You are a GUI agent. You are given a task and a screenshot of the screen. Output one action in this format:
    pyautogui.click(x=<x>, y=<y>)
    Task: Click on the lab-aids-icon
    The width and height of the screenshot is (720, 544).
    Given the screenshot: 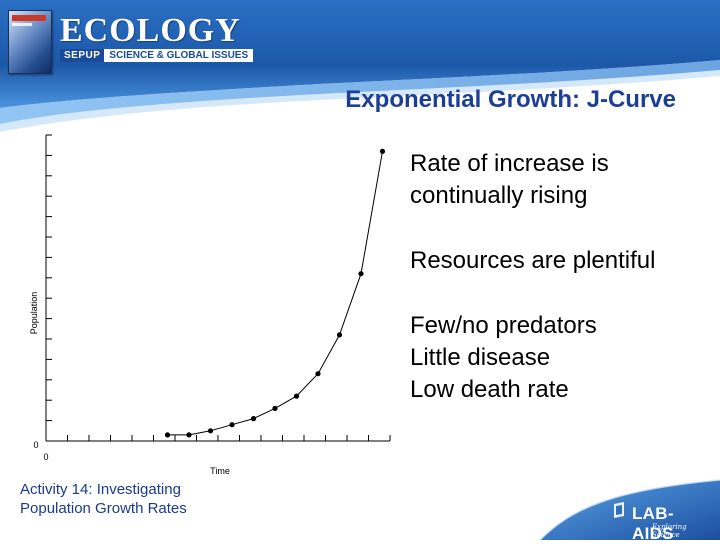 What is the action you would take?
    pyautogui.click(x=619, y=510)
    